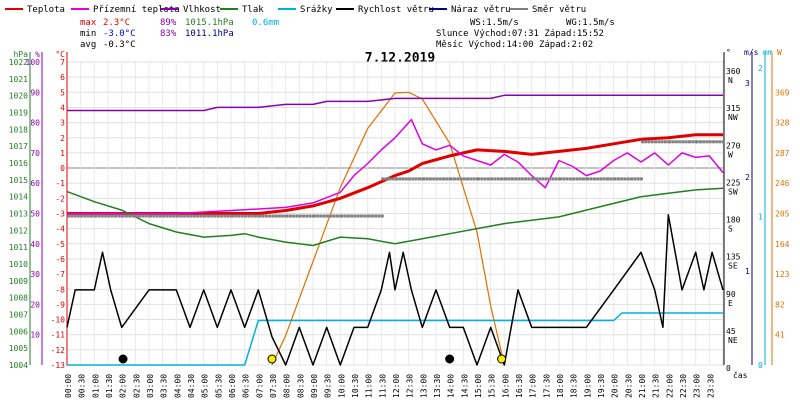  Describe the element at coordinates (519, 386) in the screenshot. I see `x-tick-label: 16:30` at that location.